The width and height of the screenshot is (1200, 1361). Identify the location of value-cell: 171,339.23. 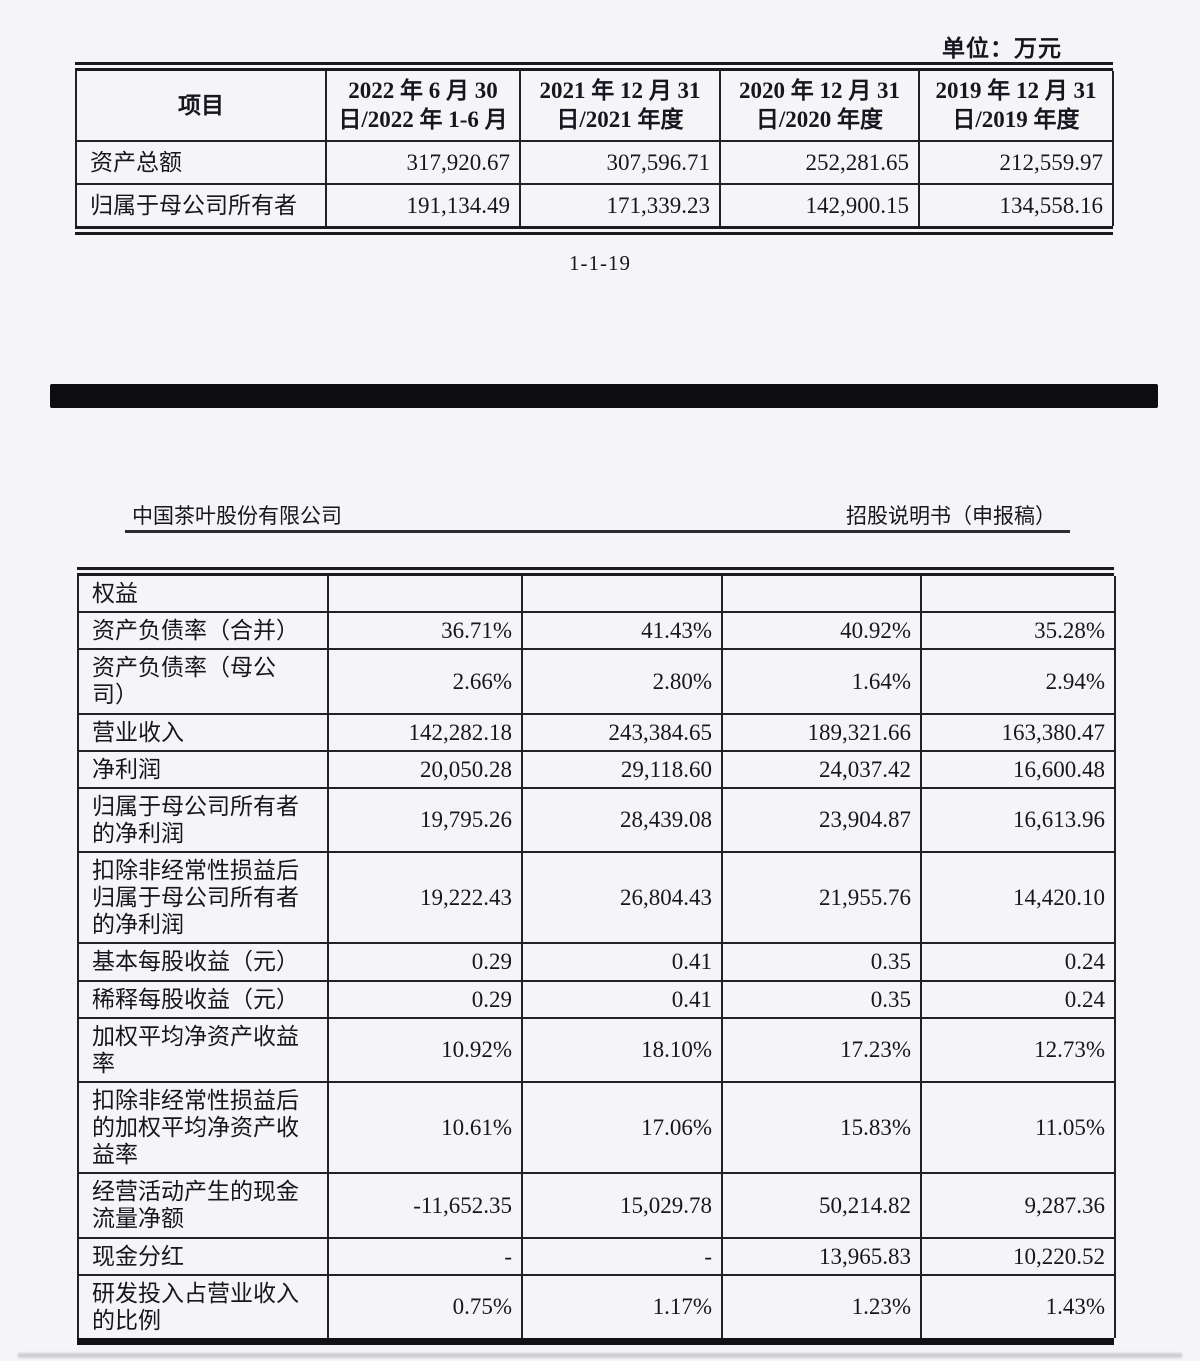
(619, 205).